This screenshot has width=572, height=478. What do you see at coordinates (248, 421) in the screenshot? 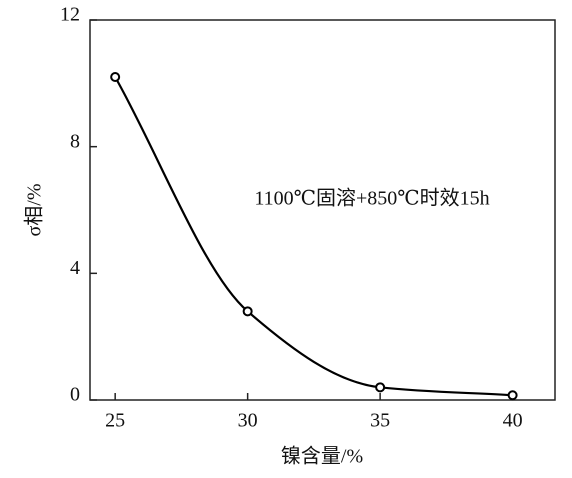
I see `x-tick-label: 30` at bounding box center [248, 421].